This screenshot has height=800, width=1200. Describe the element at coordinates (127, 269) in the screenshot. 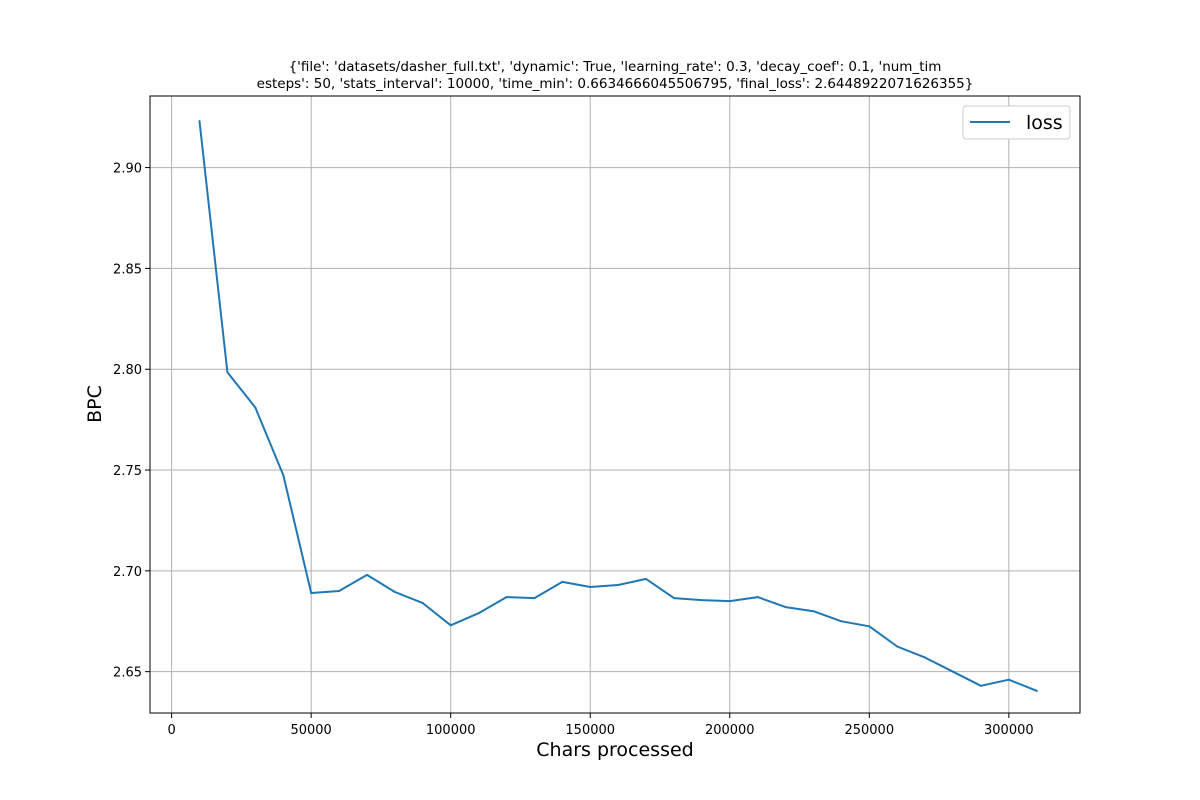

I see `y-tick-label: 2.85` at that location.